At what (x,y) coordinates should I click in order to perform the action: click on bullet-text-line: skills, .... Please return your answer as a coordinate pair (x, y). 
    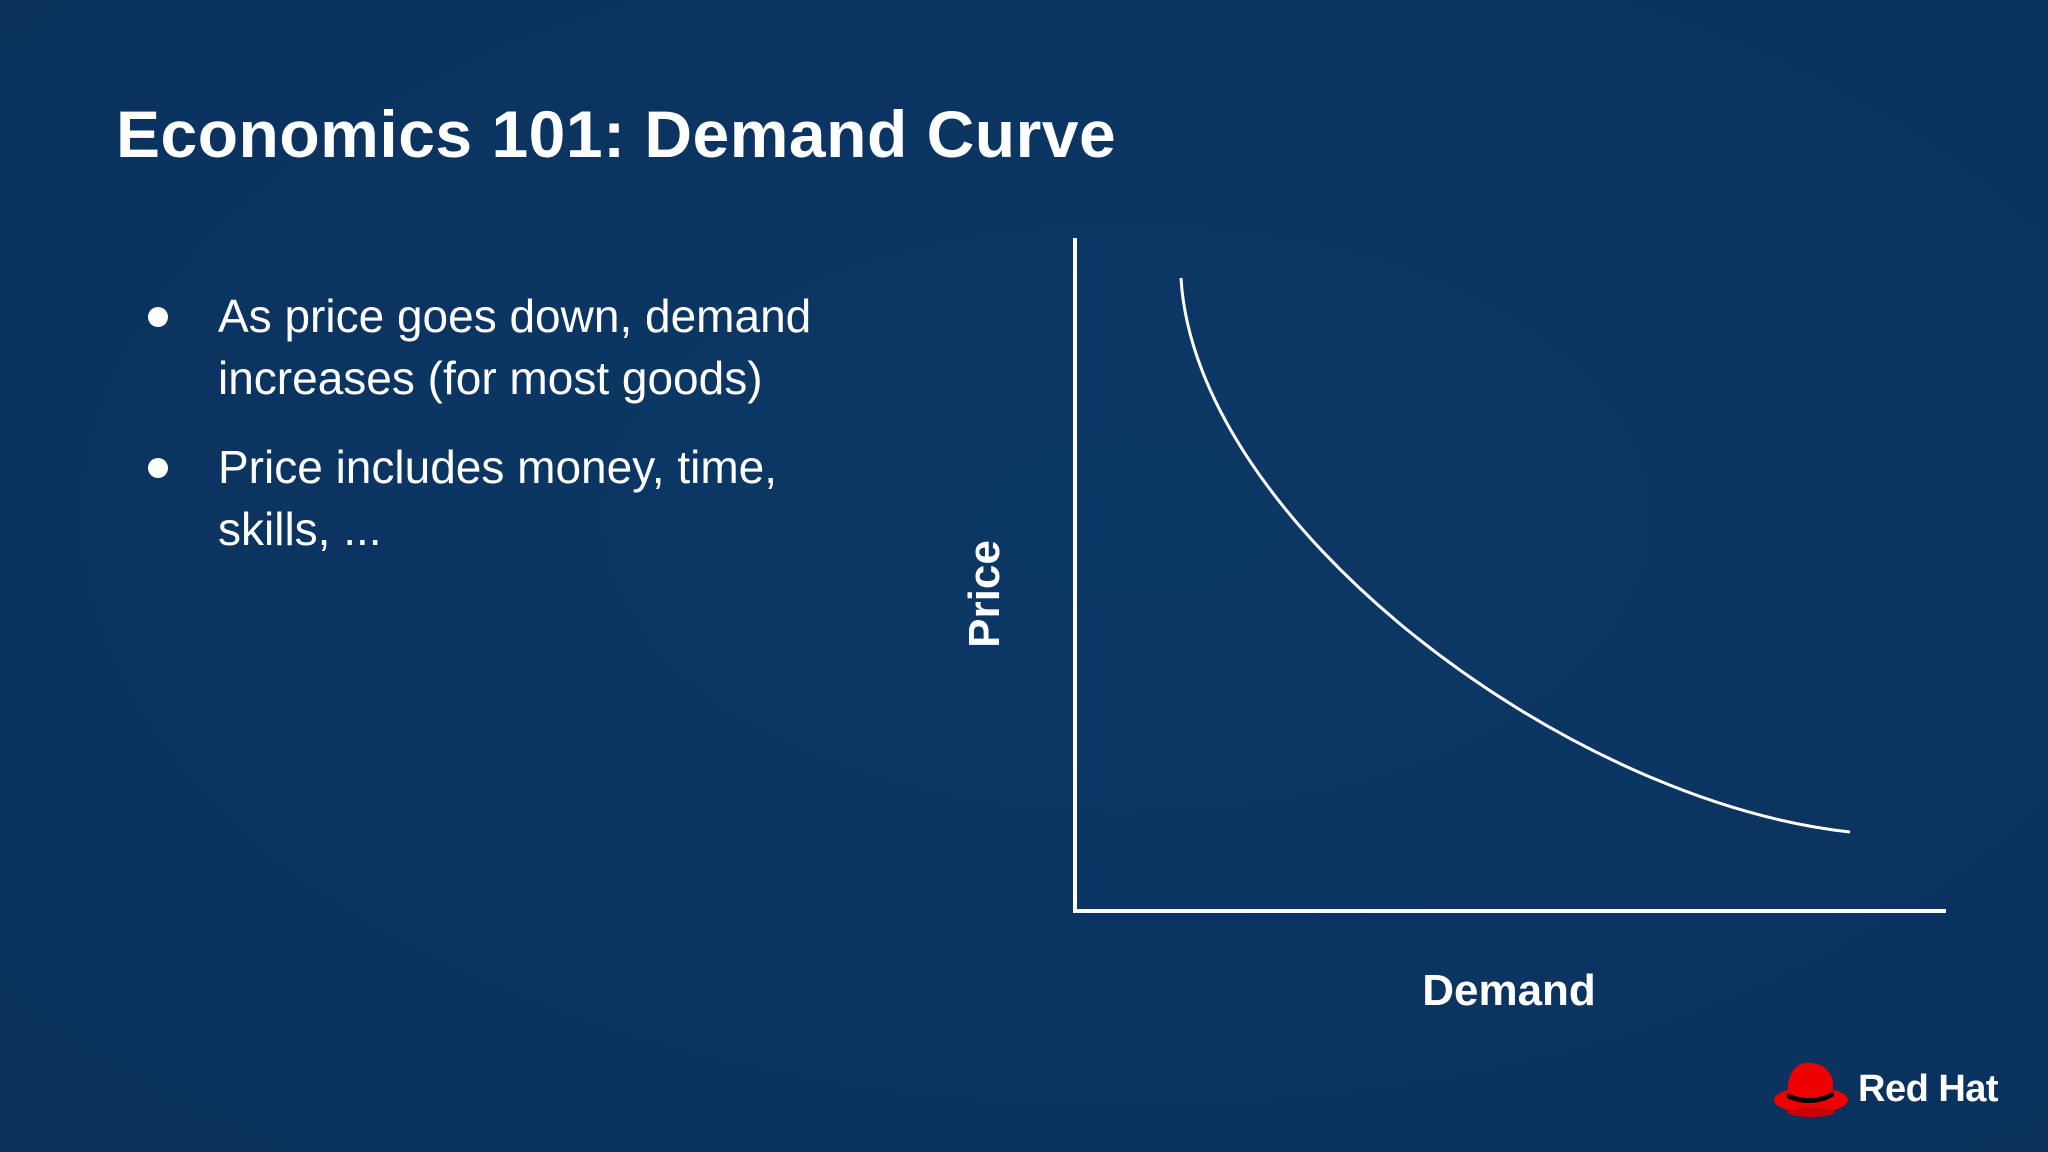
    Looking at the image, I should click on (300, 529).